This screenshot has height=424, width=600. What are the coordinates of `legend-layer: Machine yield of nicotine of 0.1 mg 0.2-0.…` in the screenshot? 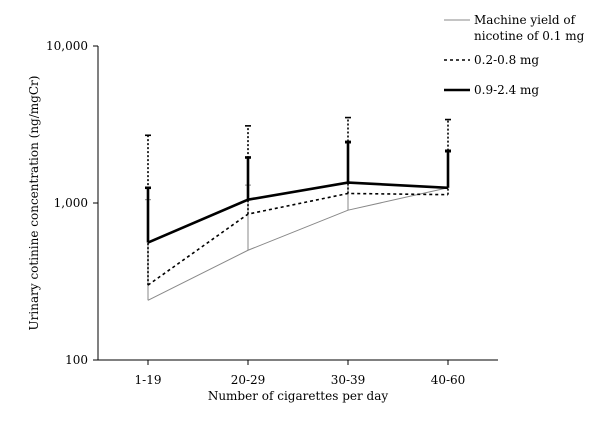 It's located at (514, 55).